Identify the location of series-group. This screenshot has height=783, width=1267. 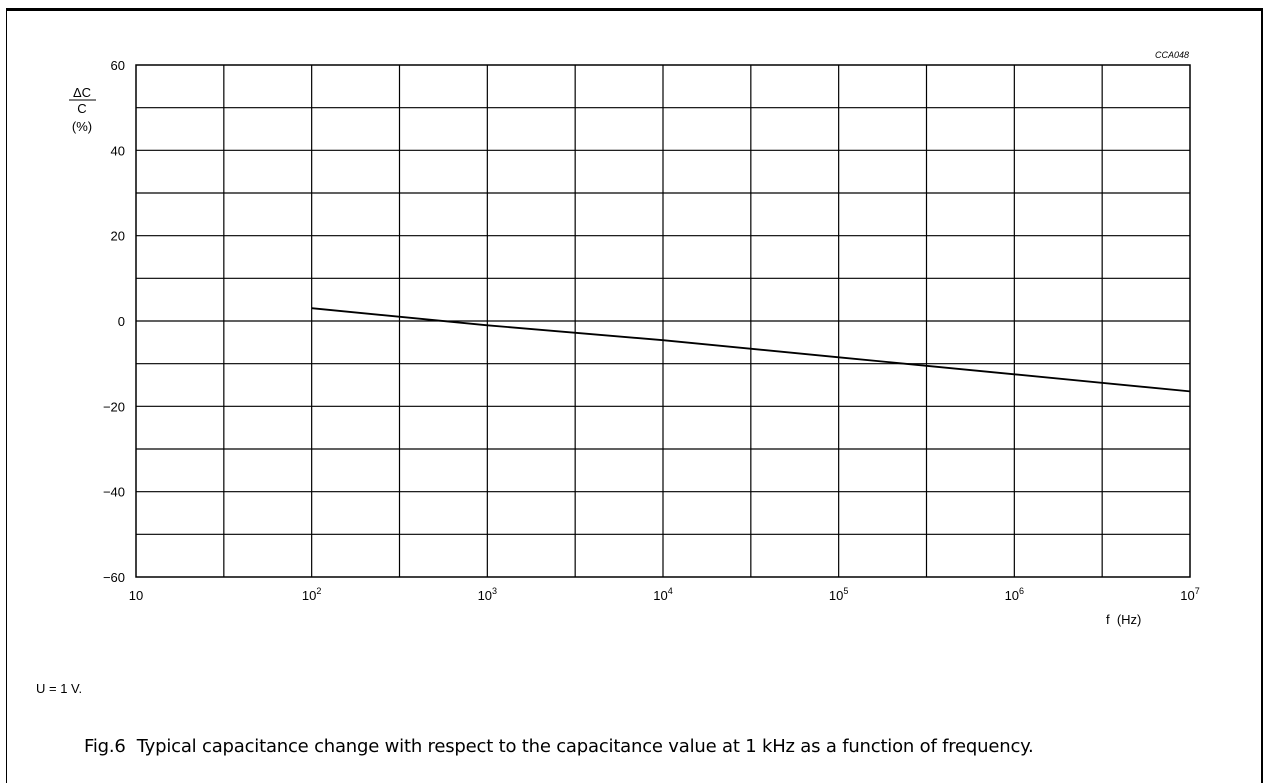
(751, 350).